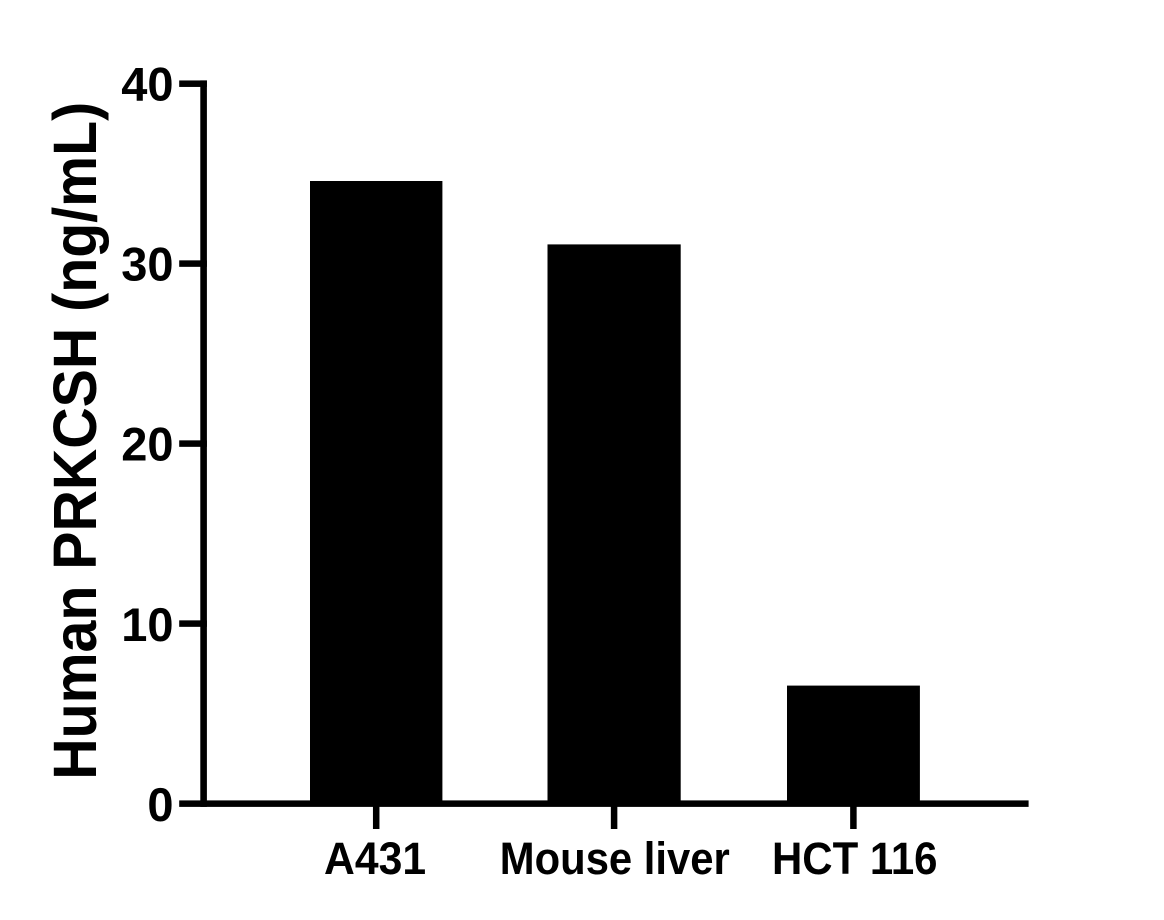 Image resolution: width=1164 pixels, height=920 pixels. Describe the element at coordinates (375, 858) in the screenshot. I see `svg-text: A431` at that location.